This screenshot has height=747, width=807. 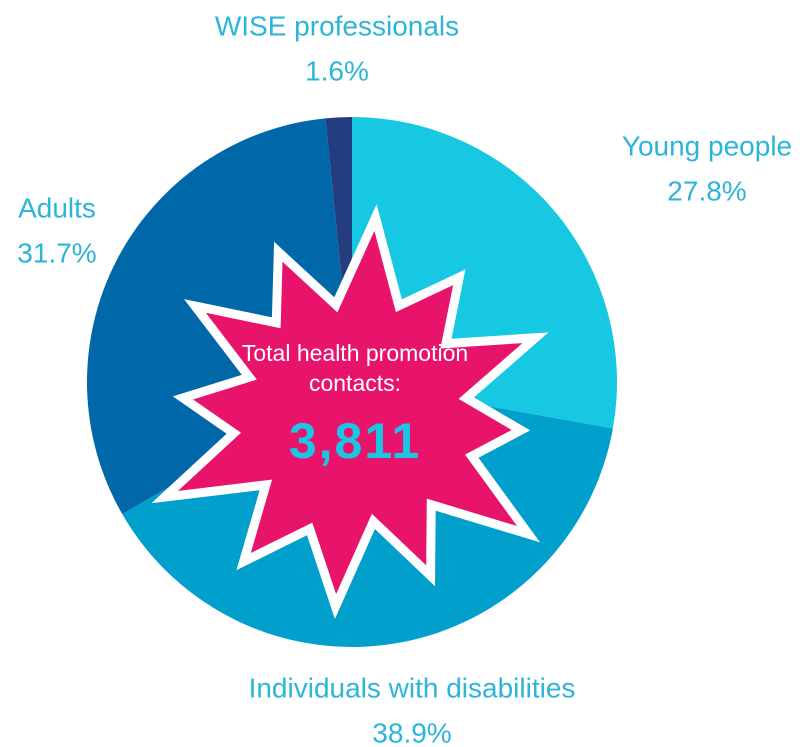 I want to click on slice-value-label: 31.7%, so click(x=56, y=252).